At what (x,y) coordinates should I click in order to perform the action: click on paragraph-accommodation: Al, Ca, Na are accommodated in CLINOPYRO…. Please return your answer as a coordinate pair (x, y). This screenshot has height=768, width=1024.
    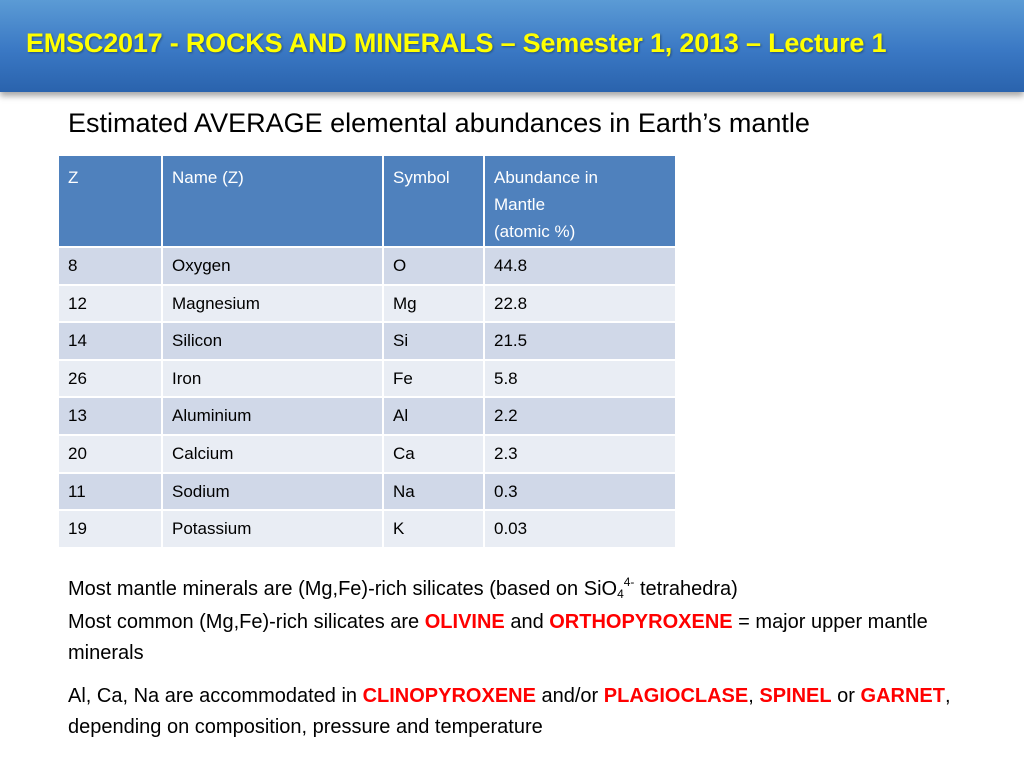
    Looking at the image, I should click on (528, 712).